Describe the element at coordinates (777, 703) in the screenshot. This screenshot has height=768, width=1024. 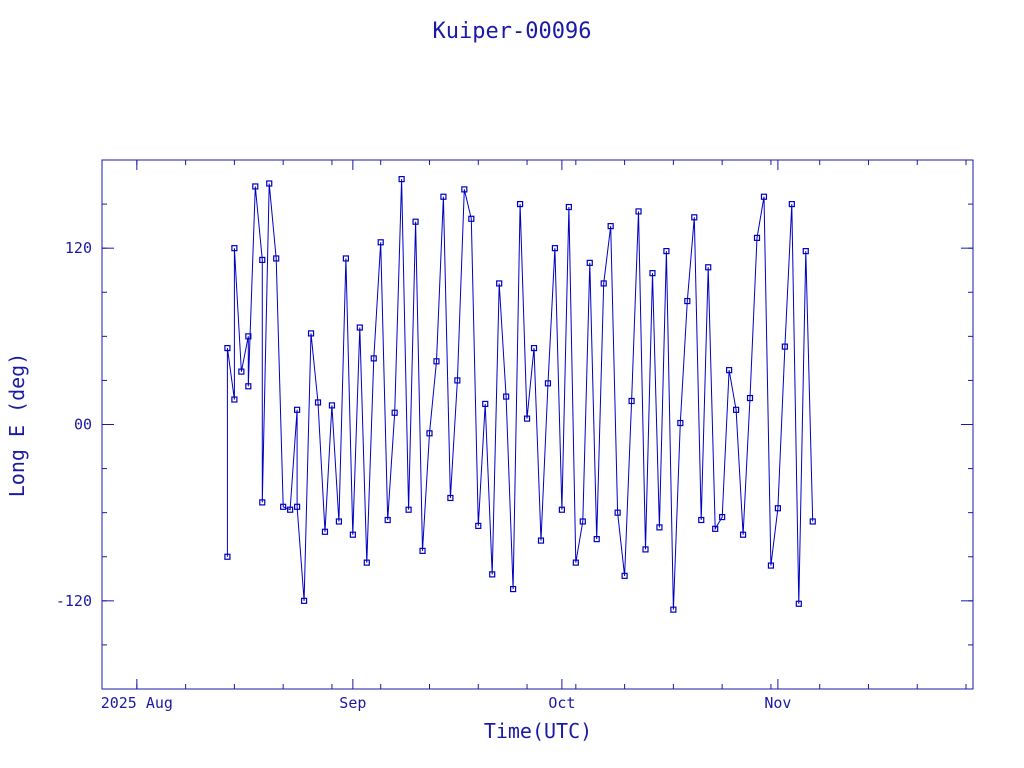
I see `x-tick-label: Nov` at that location.